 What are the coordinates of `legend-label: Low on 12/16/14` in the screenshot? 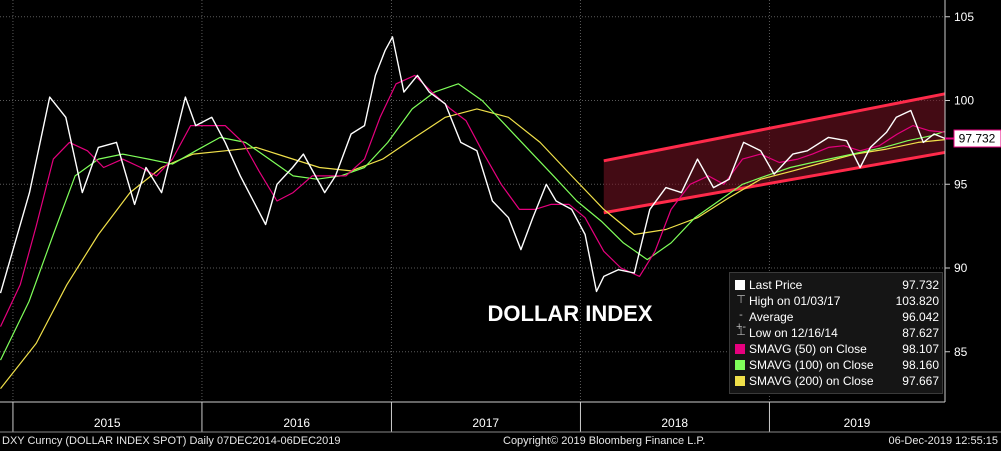 It's located at (793, 333).